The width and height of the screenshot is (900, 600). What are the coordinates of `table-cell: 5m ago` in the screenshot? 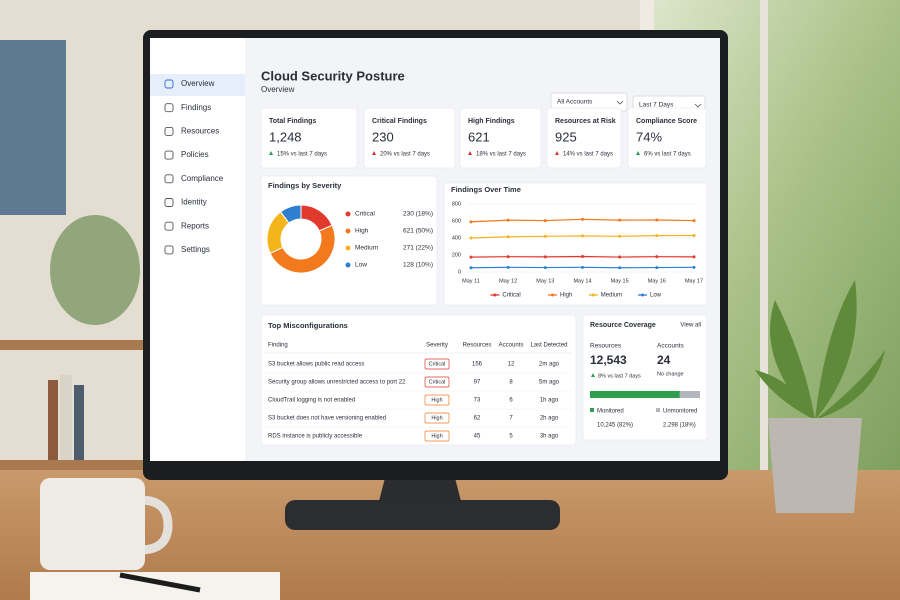 It's located at (549, 383).